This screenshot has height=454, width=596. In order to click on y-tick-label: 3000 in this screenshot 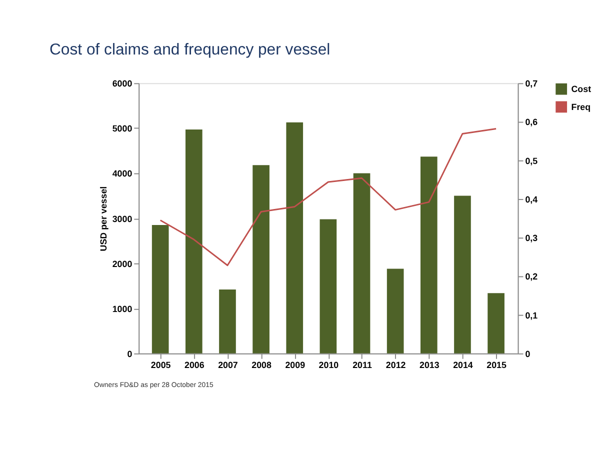, I will do `click(122, 219)`.